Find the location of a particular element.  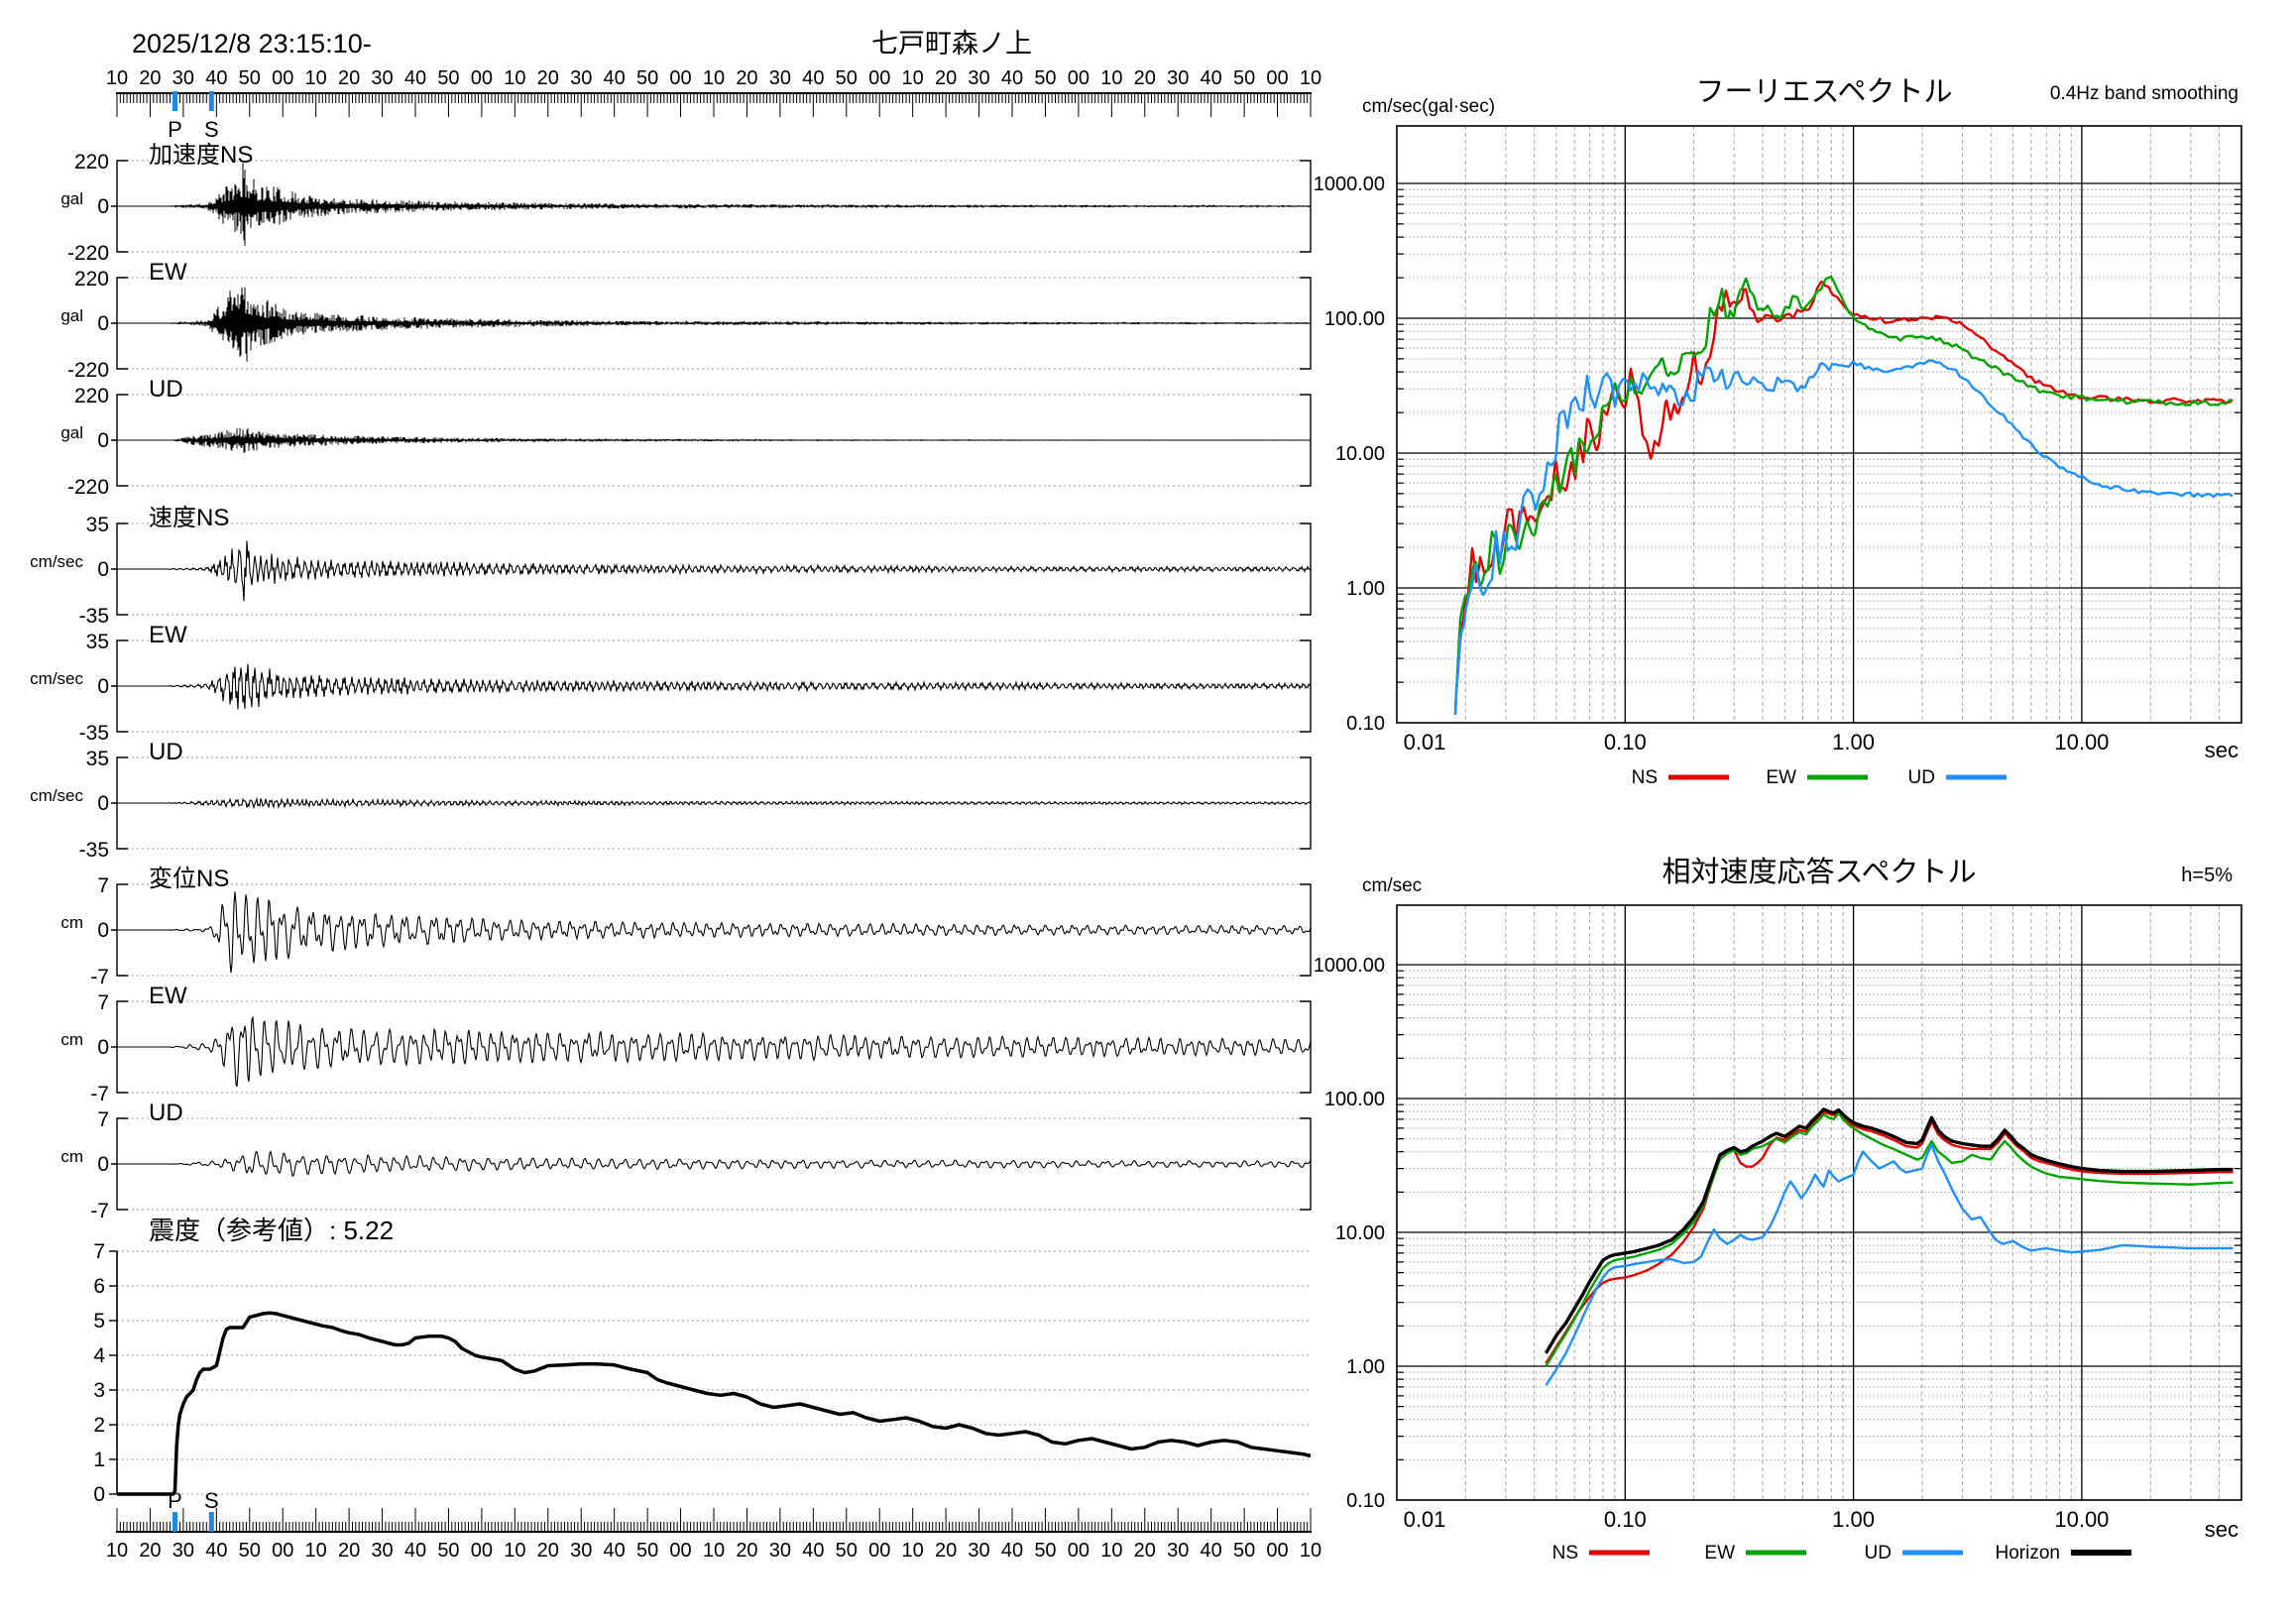

legend-label-ud: UD is located at coordinates (1878, 1553).